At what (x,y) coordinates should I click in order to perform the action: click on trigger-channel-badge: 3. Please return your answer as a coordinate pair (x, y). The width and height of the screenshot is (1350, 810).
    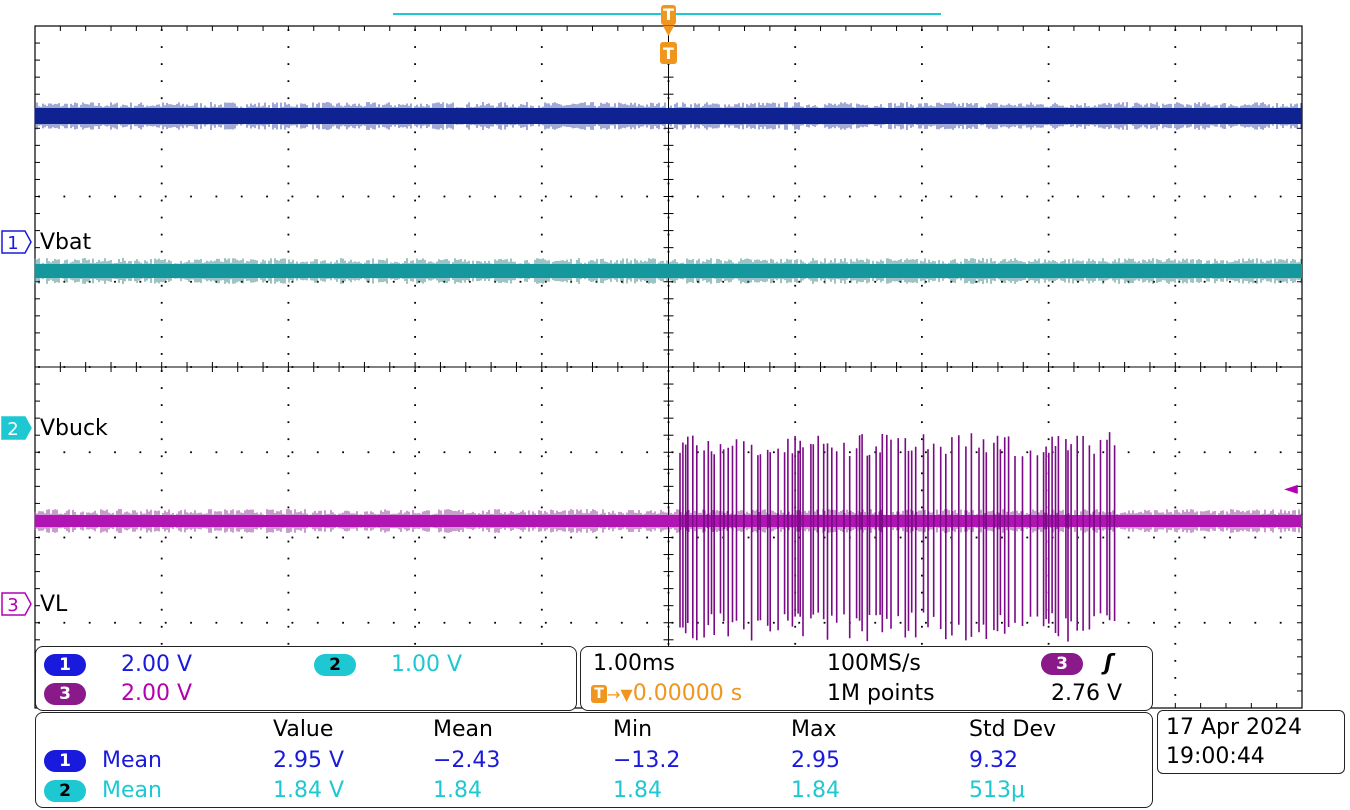
    Looking at the image, I should click on (1062, 664).